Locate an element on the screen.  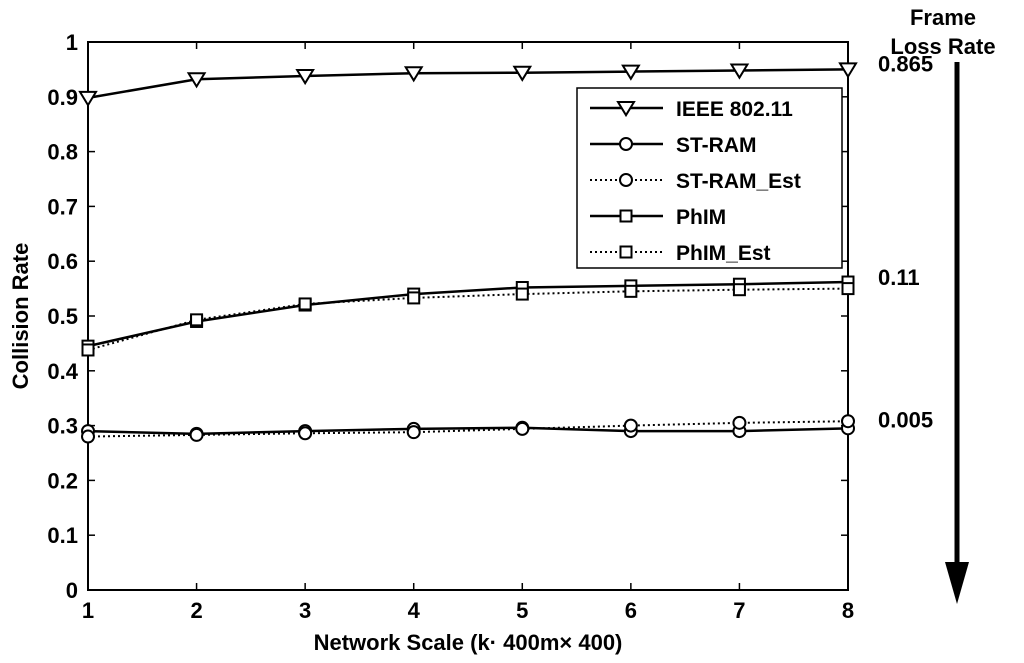
legend-label: ST-RAM_Est is located at coordinates (738, 181).